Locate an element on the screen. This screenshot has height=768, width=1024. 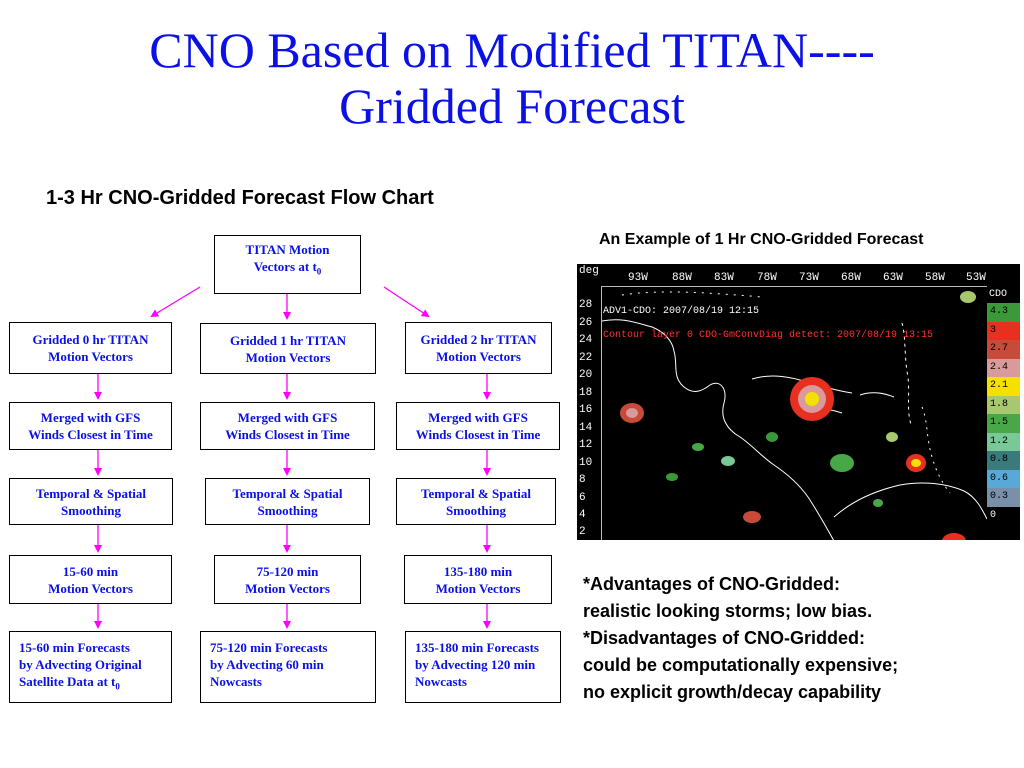
smoothing-box-col1: Temporal & Spatial Smoothing is located at coordinates (287, 501).